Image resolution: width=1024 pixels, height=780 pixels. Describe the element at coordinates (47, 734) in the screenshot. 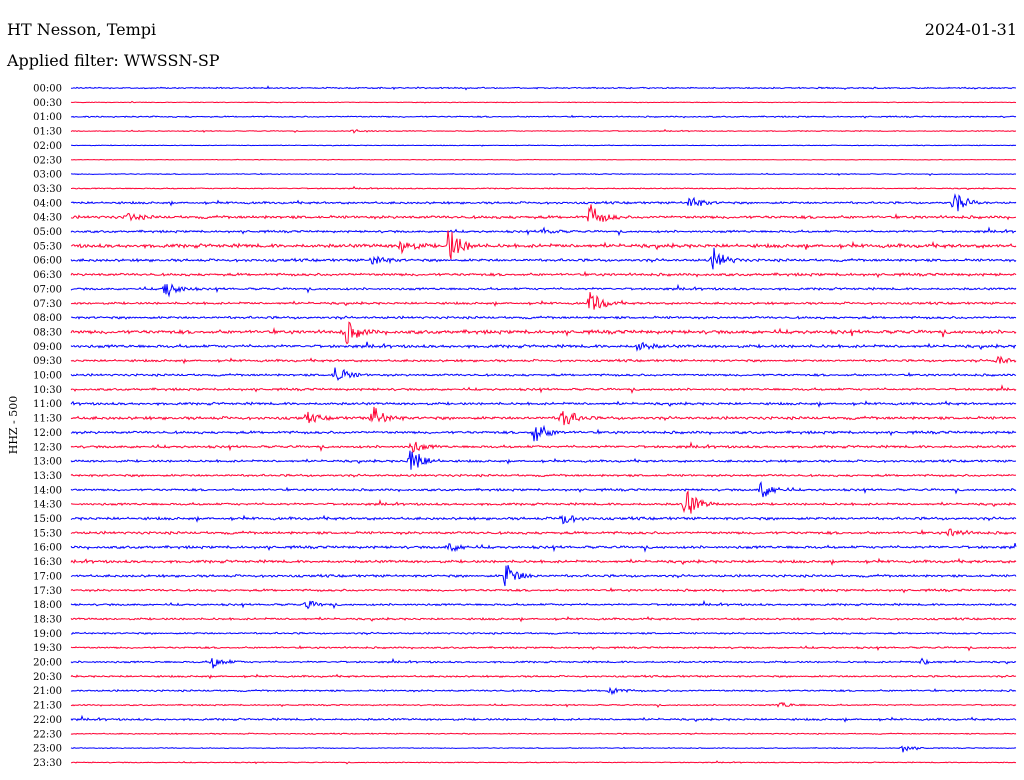

I see `time-label: 22:30` at that location.